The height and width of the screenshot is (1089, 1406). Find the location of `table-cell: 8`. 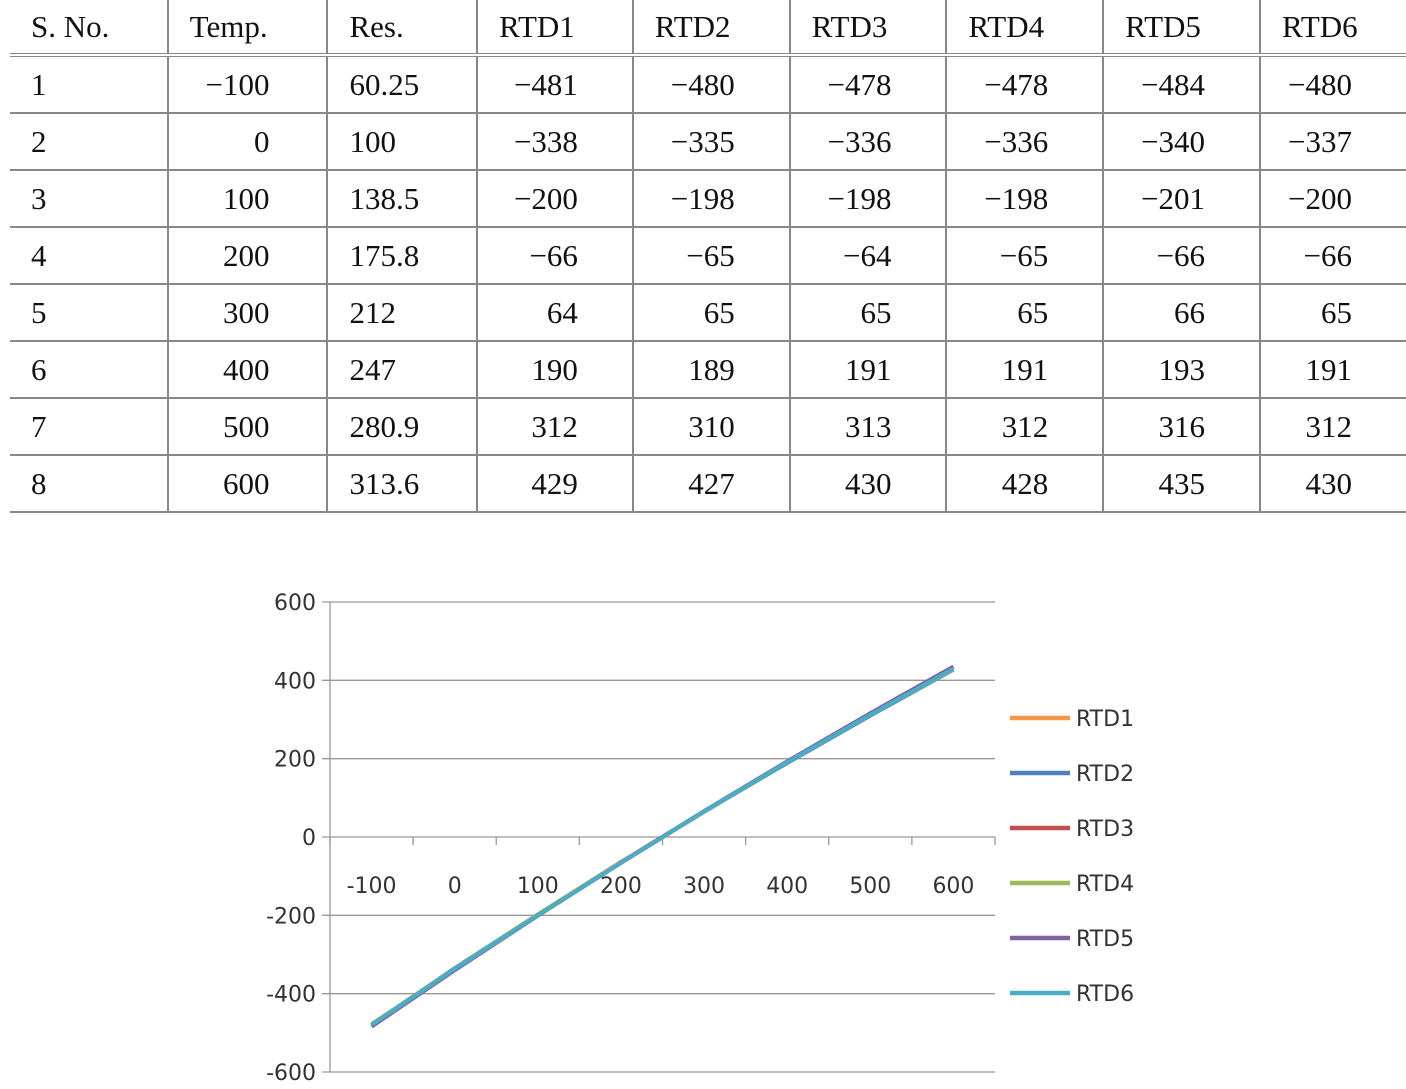

table-cell: 8 is located at coordinates (39, 483).